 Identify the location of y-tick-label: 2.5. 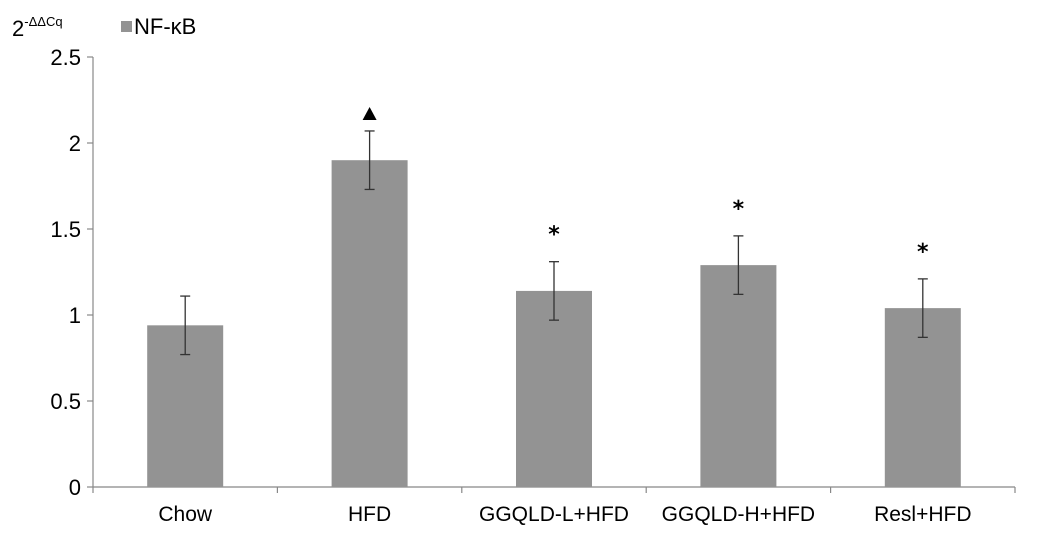
(65, 57).